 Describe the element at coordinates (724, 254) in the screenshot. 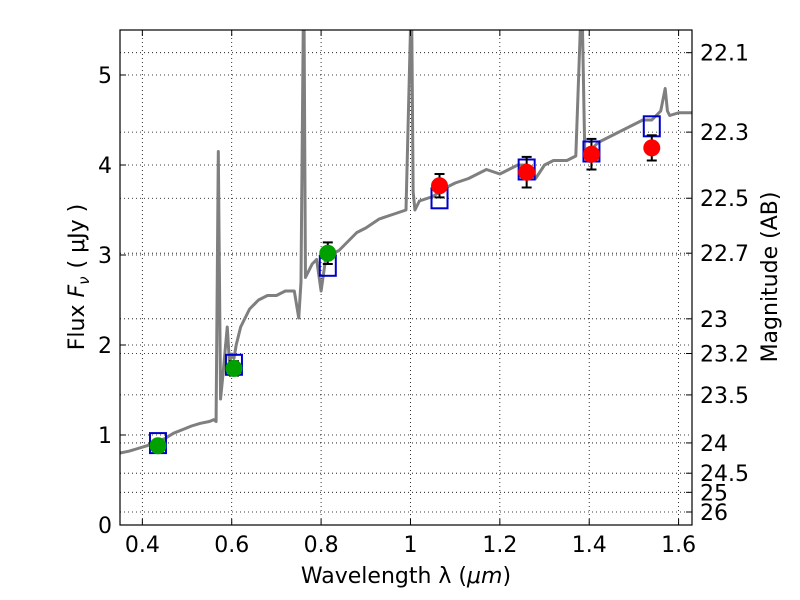

I see `y2-tick-label: 22.7` at that location.